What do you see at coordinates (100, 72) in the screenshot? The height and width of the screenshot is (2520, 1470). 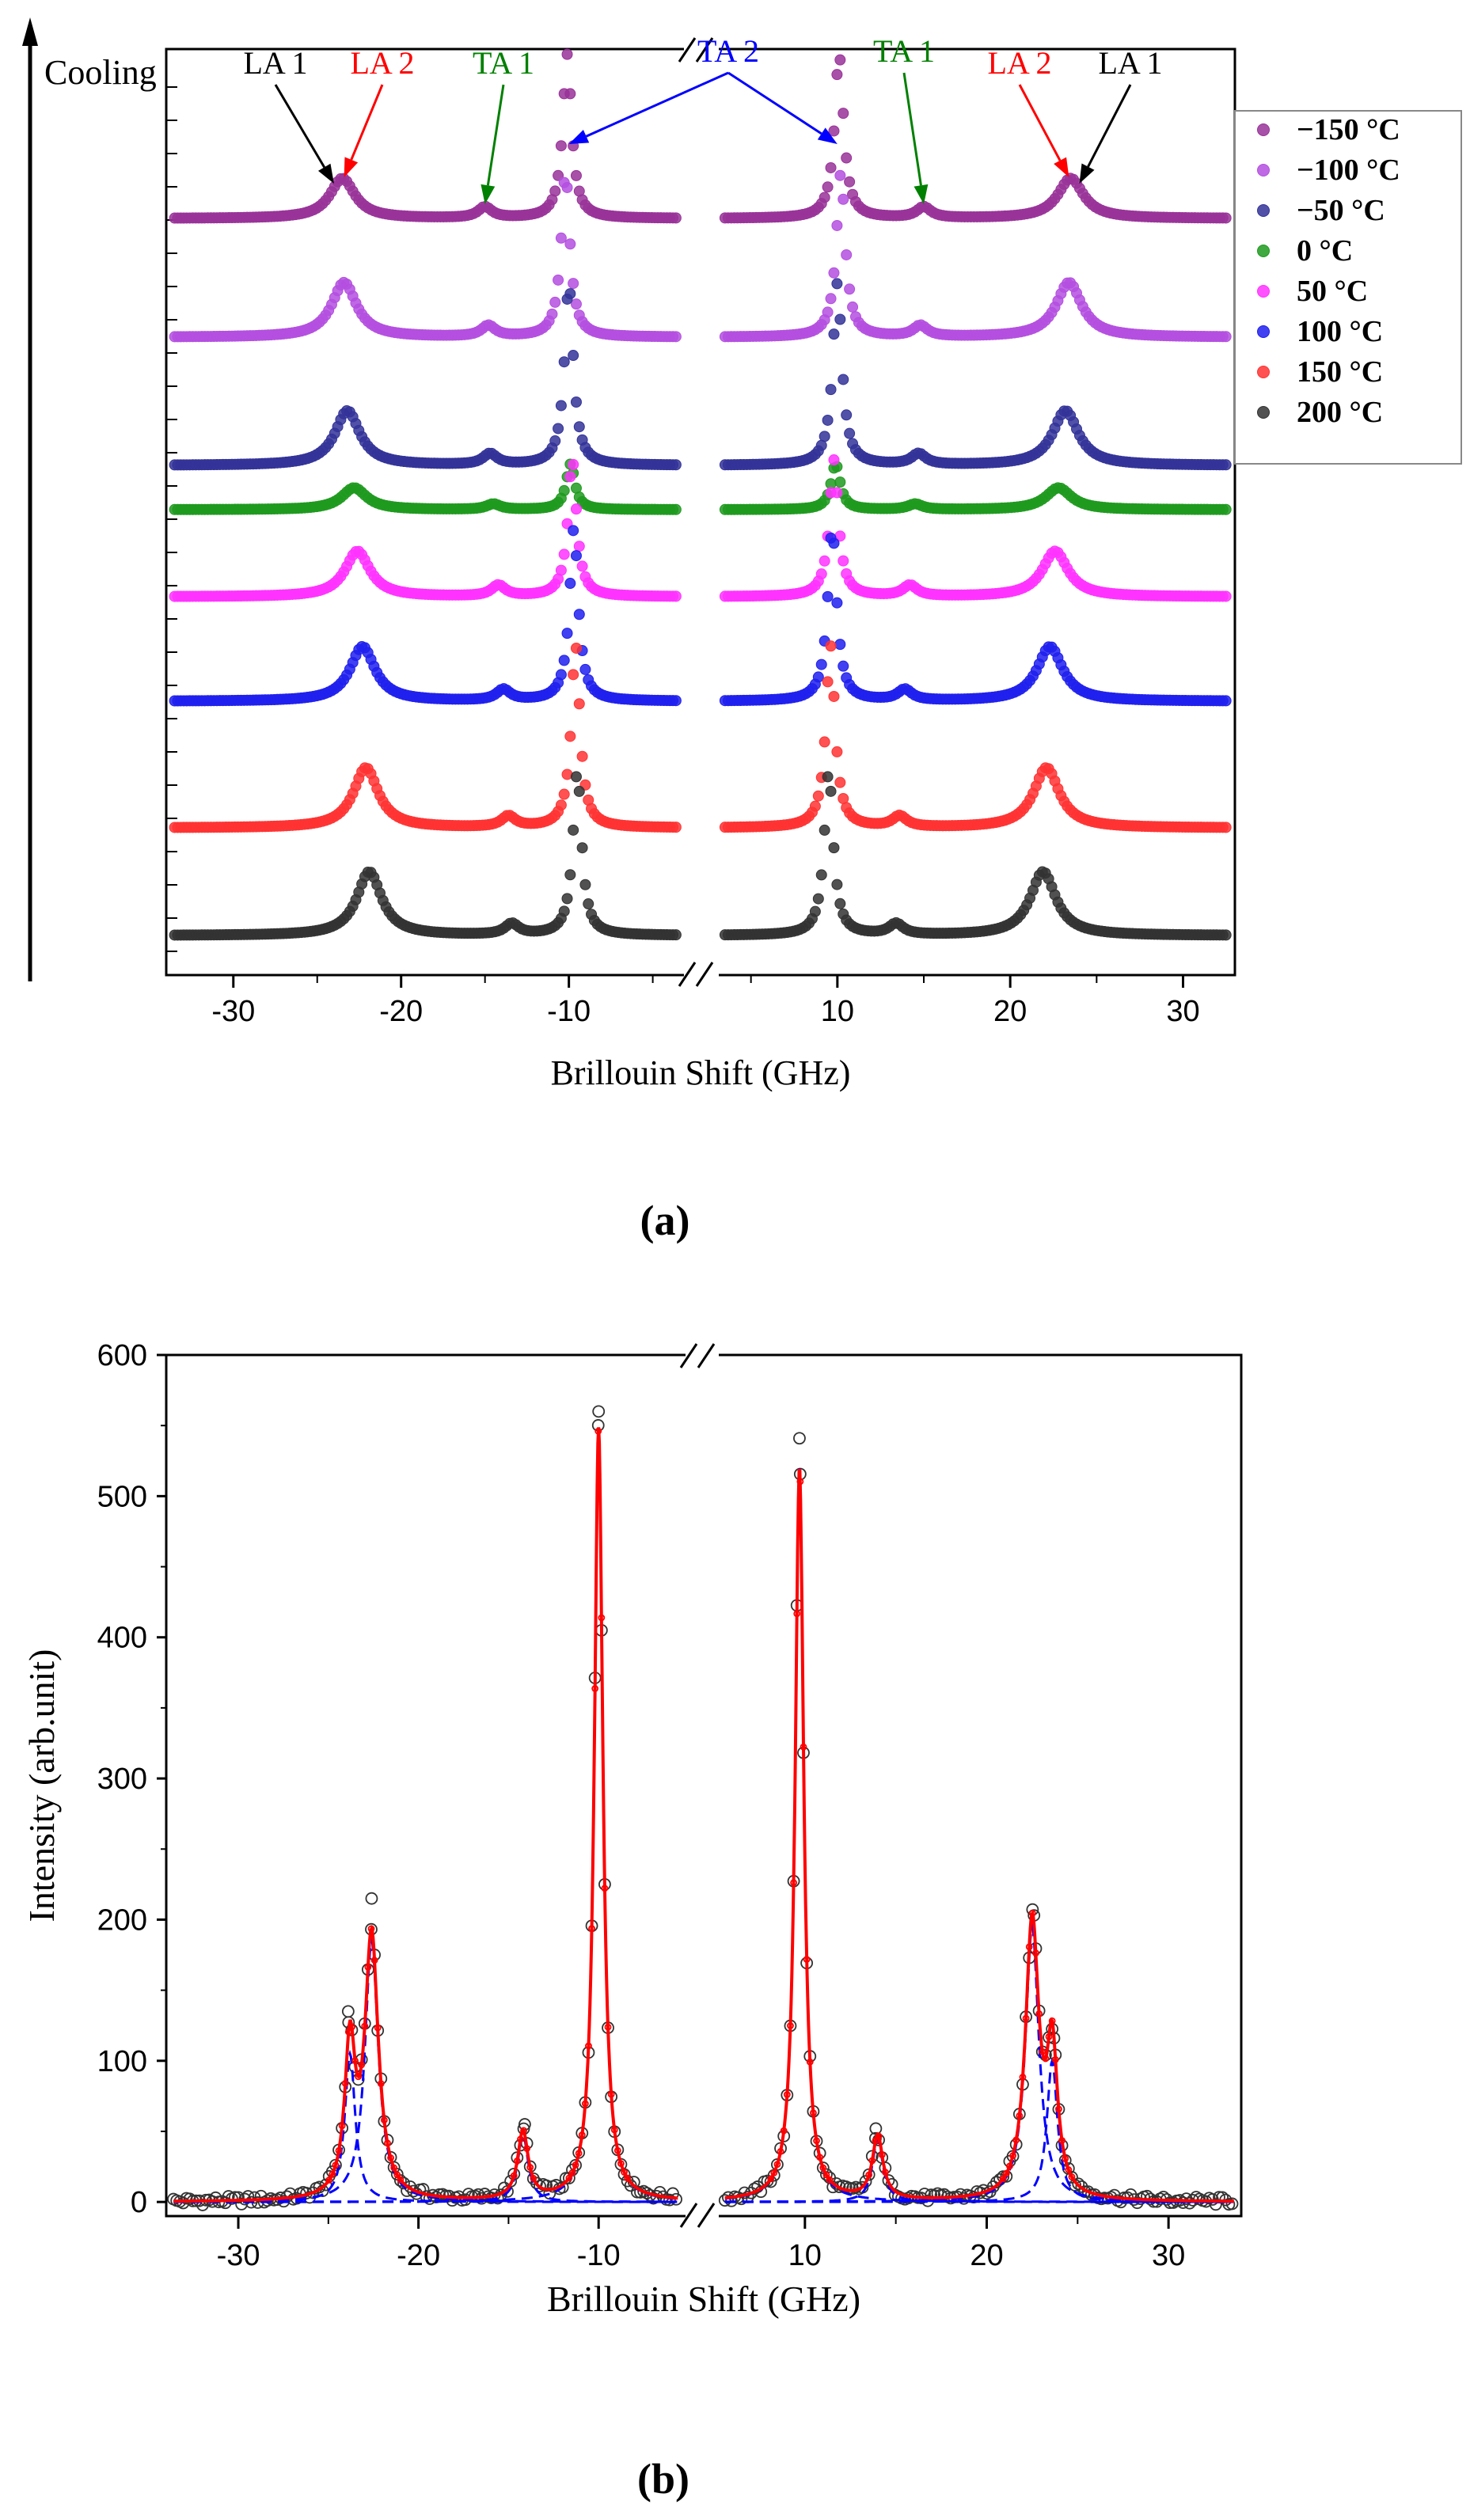 I see `cooling-label: Cooling` at bounding box center [100, 72].